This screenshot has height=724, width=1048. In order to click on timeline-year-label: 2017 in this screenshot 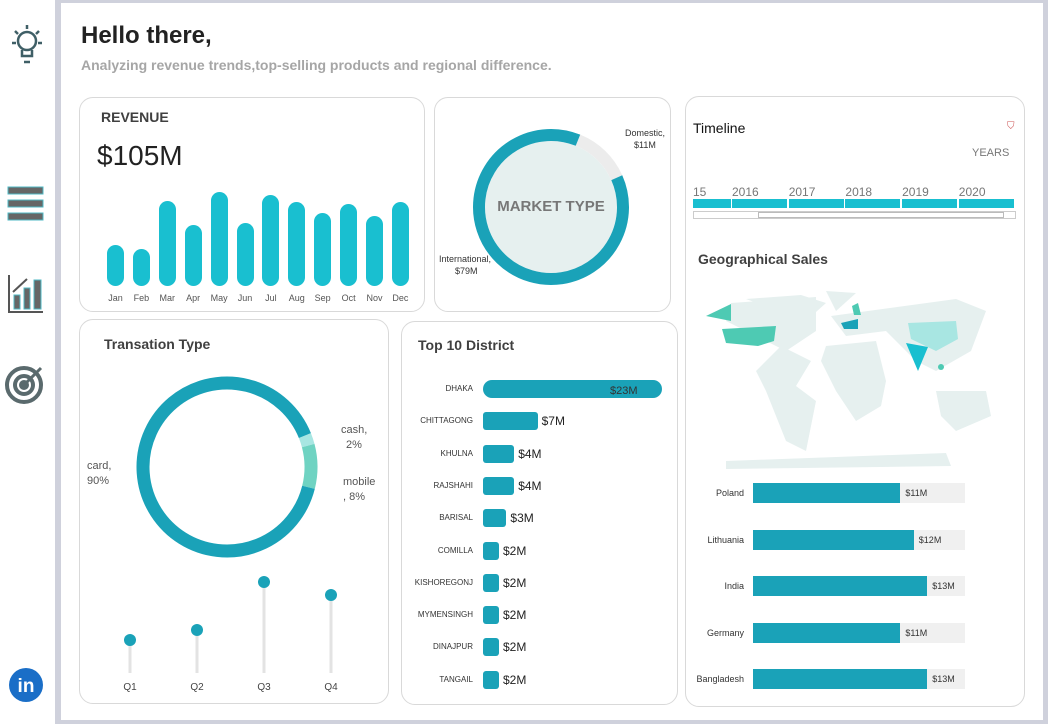, I will do `click(802, 192)`.